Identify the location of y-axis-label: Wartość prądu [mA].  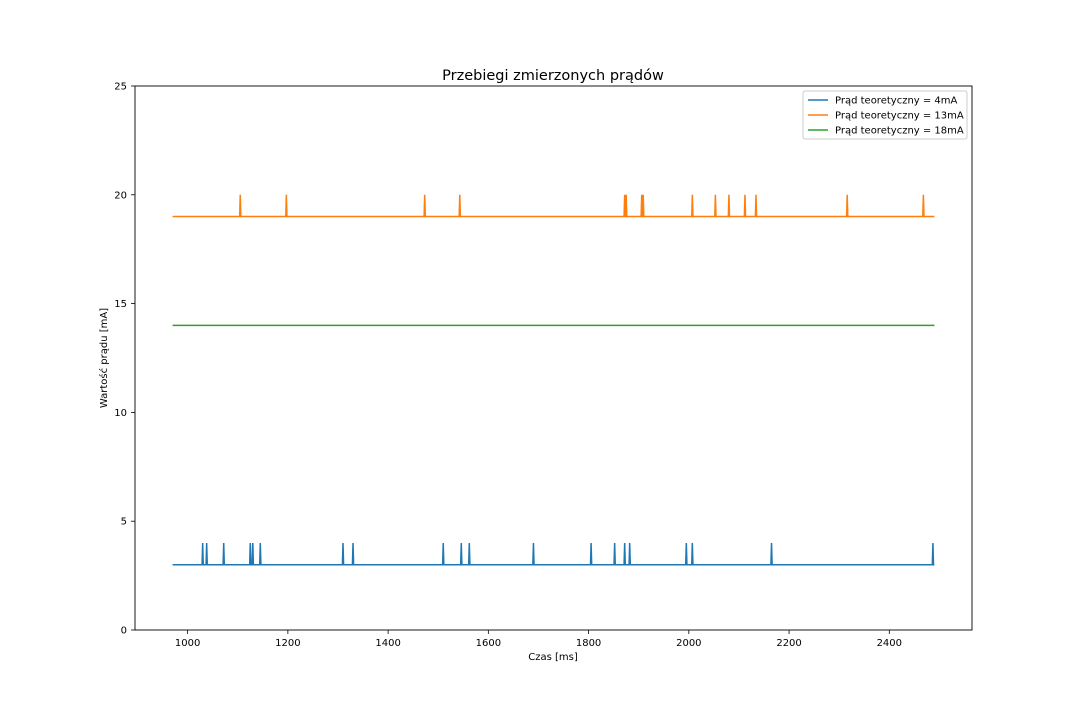
(104, 358).